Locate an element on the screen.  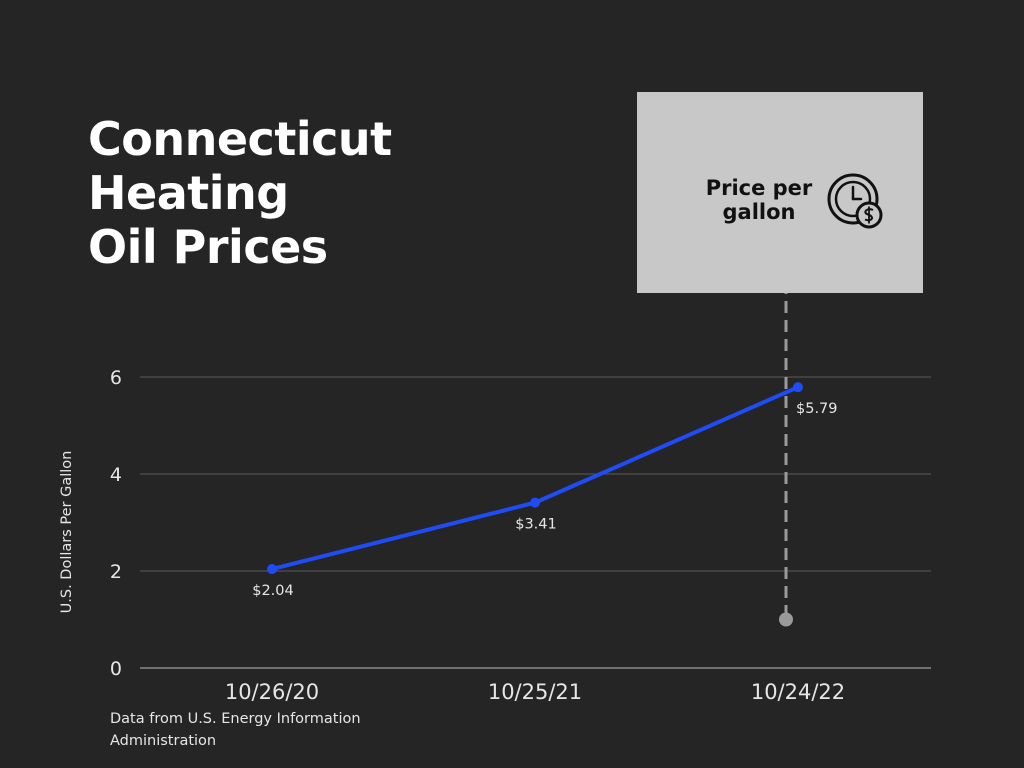
series-line is located at coordinates (535, 478).